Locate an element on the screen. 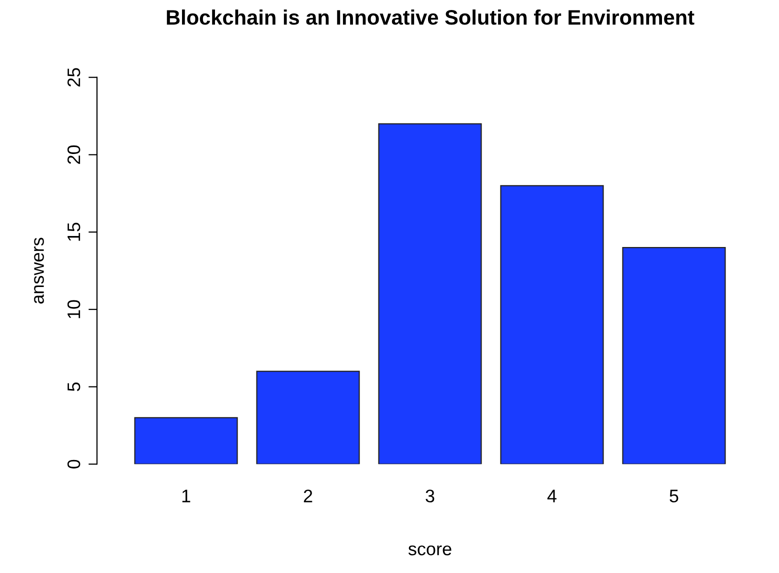 Image resolution: width=779 pixels, height=573 pixels. x-axis-title: score is located at coordinates (430, 550).